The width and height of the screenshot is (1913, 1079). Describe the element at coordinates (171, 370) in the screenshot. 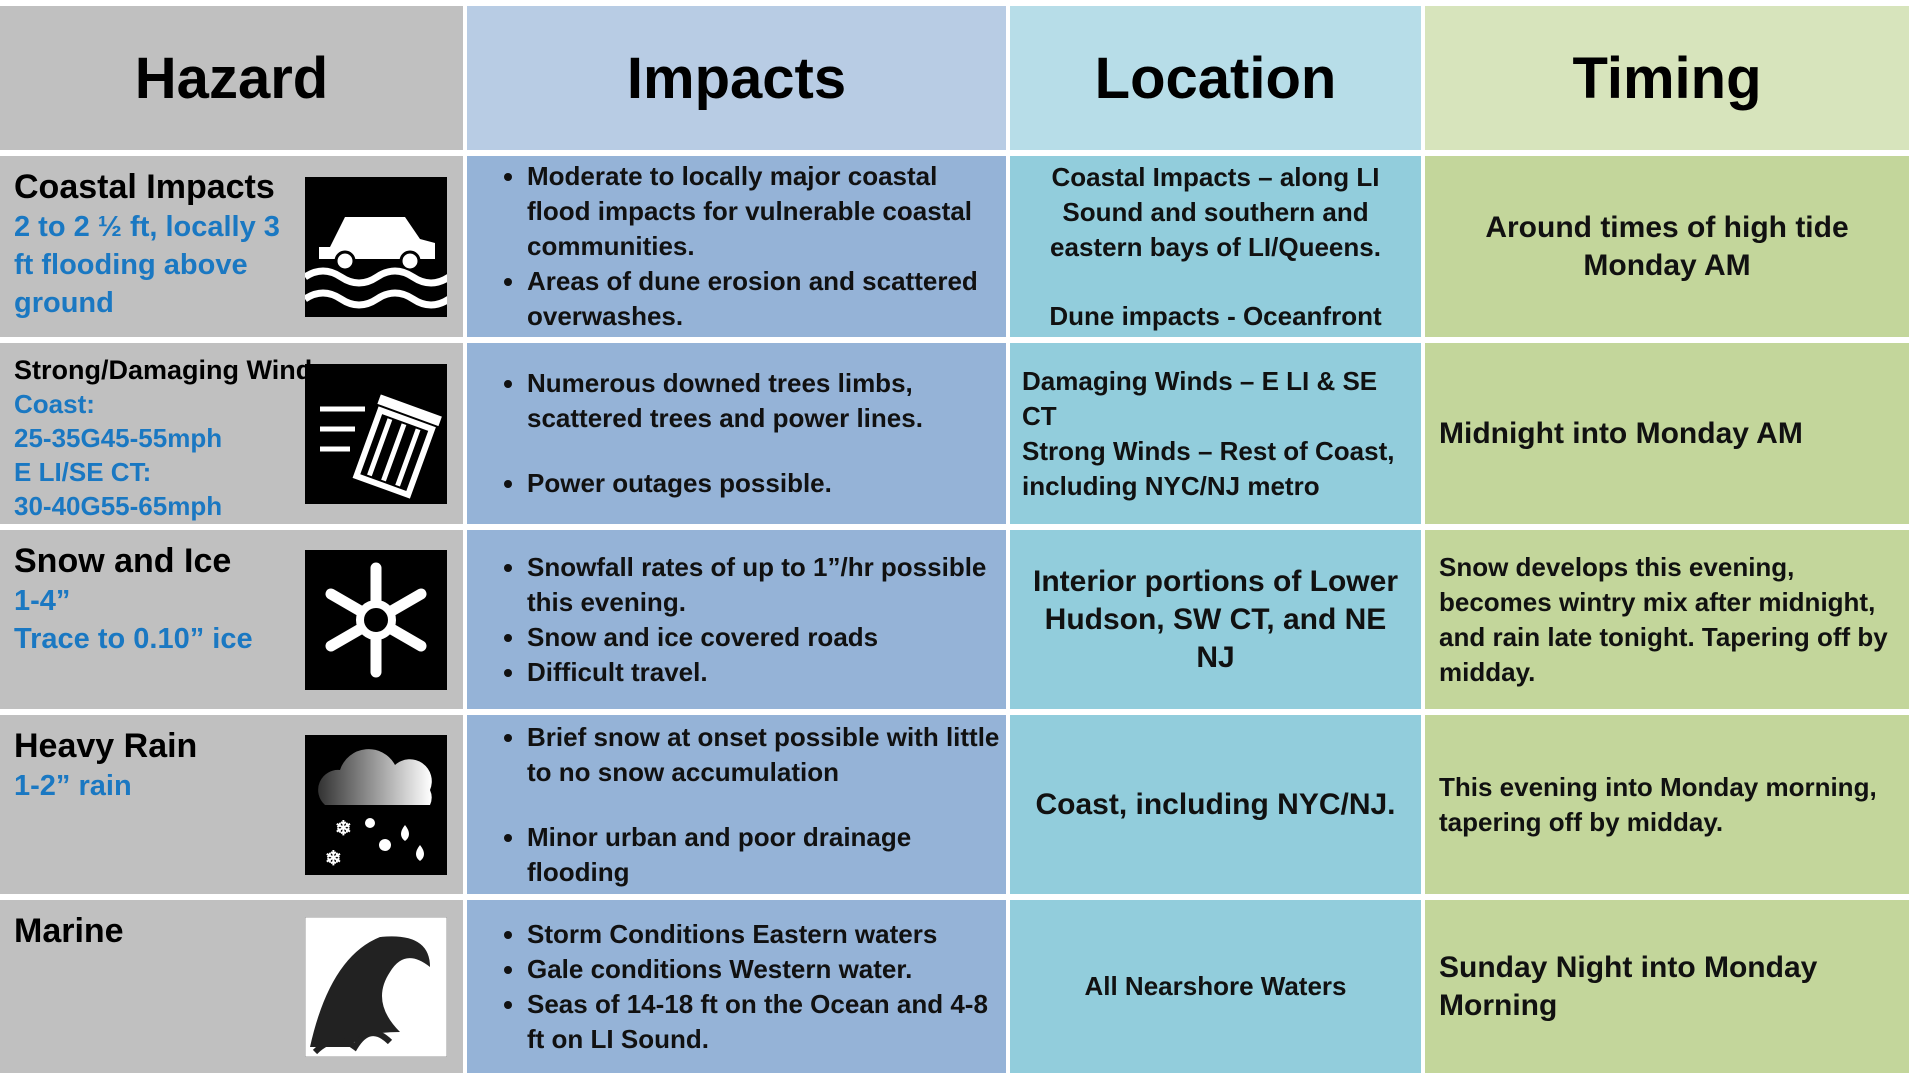

I see `hazard-title: Strong/Damaging Winds` at that location.